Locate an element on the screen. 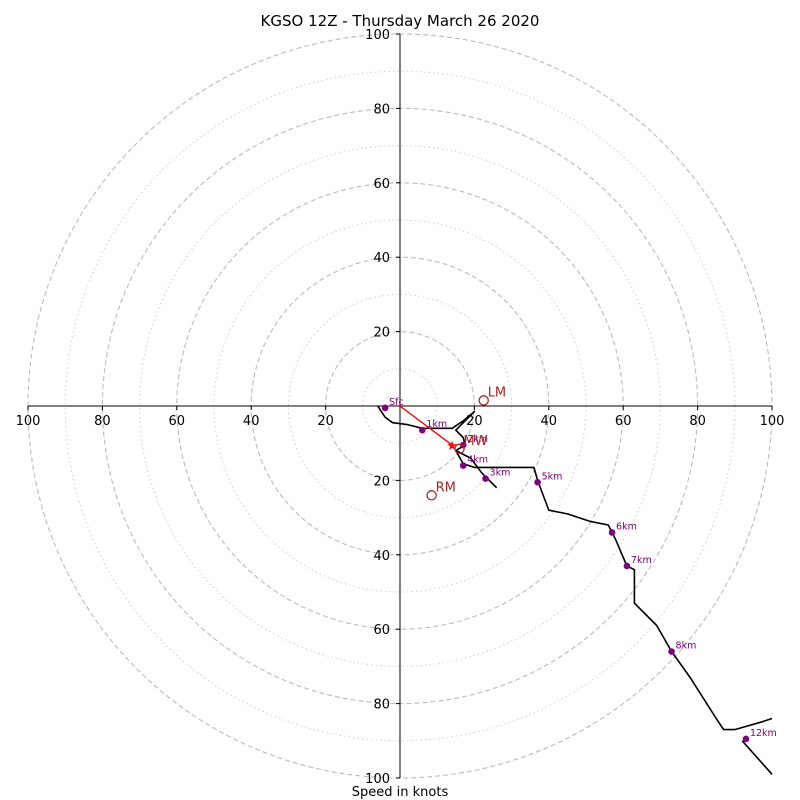 The height and width of the screenshot is (800, 800). height-marker-label: 5km is located at coordinates (552, 476).